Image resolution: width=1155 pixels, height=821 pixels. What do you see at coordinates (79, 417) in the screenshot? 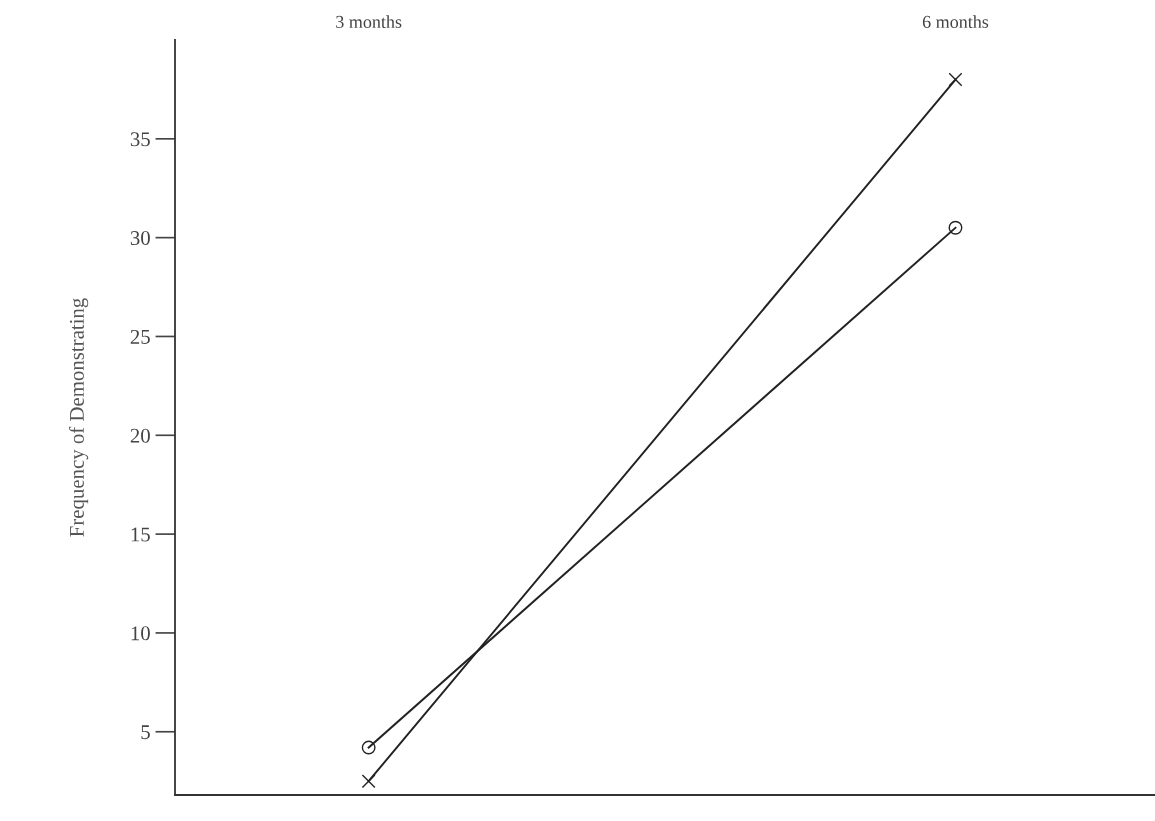
I see `y-axis-title: Frequency of Demonstrating` at bounding box center [79, 417].